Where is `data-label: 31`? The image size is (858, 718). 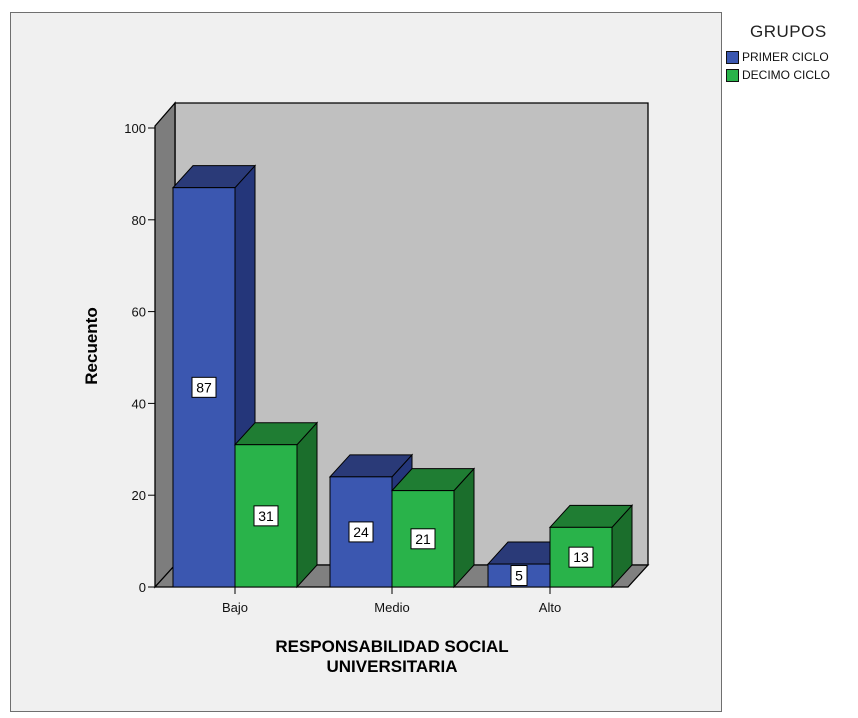 data-label: 31 is located at coordinates (266, 516).